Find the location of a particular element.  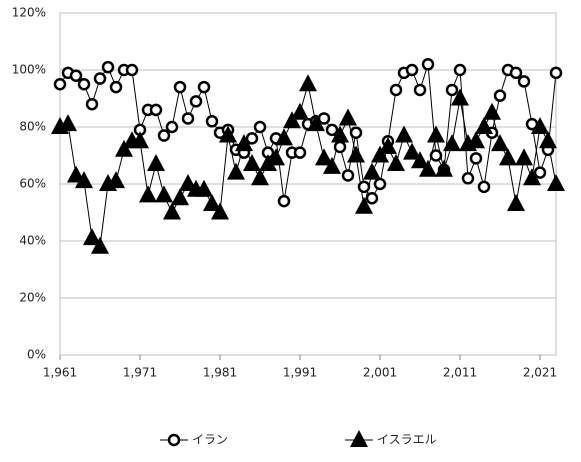

y-tick-label: 0% is located at coordinates (36, 355).